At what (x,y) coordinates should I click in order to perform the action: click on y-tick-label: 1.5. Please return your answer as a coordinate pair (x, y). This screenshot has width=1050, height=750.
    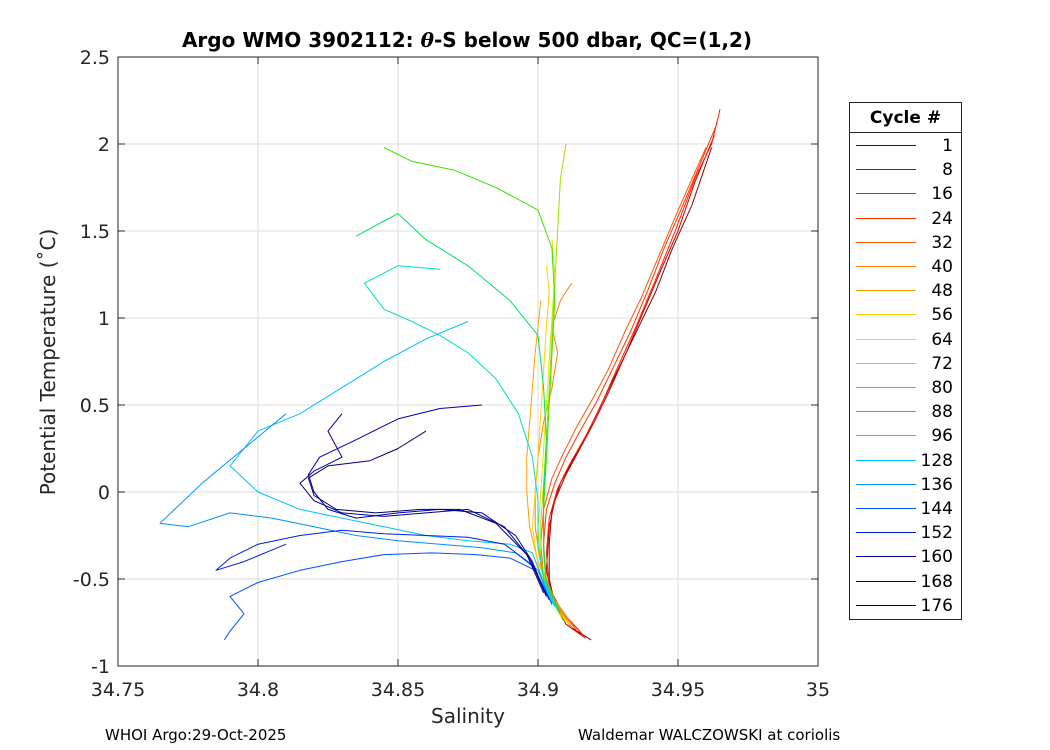
    Looking at the image, I should click on (95, 232).